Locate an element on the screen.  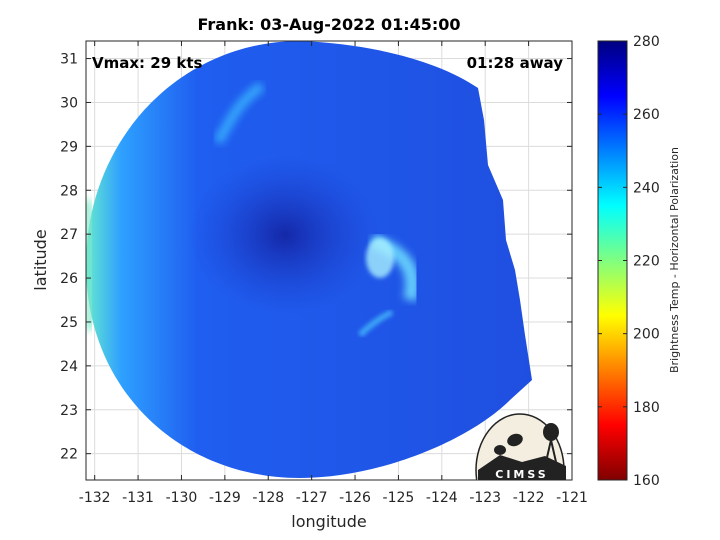
x-tick-label: -123 is located at coordinates (485, 498).